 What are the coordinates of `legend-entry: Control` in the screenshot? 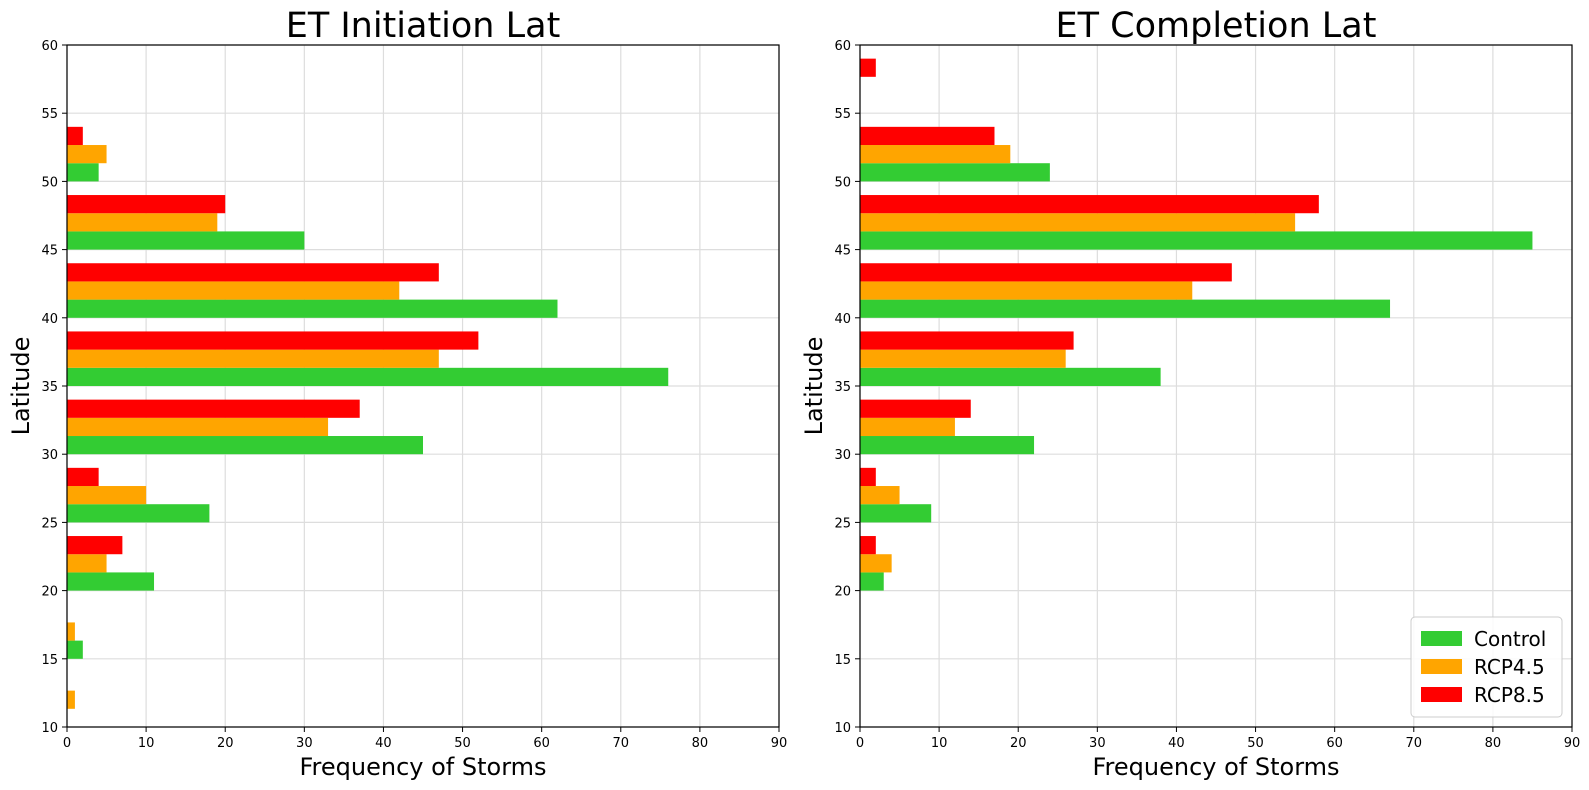 It's located at (1510, 639).